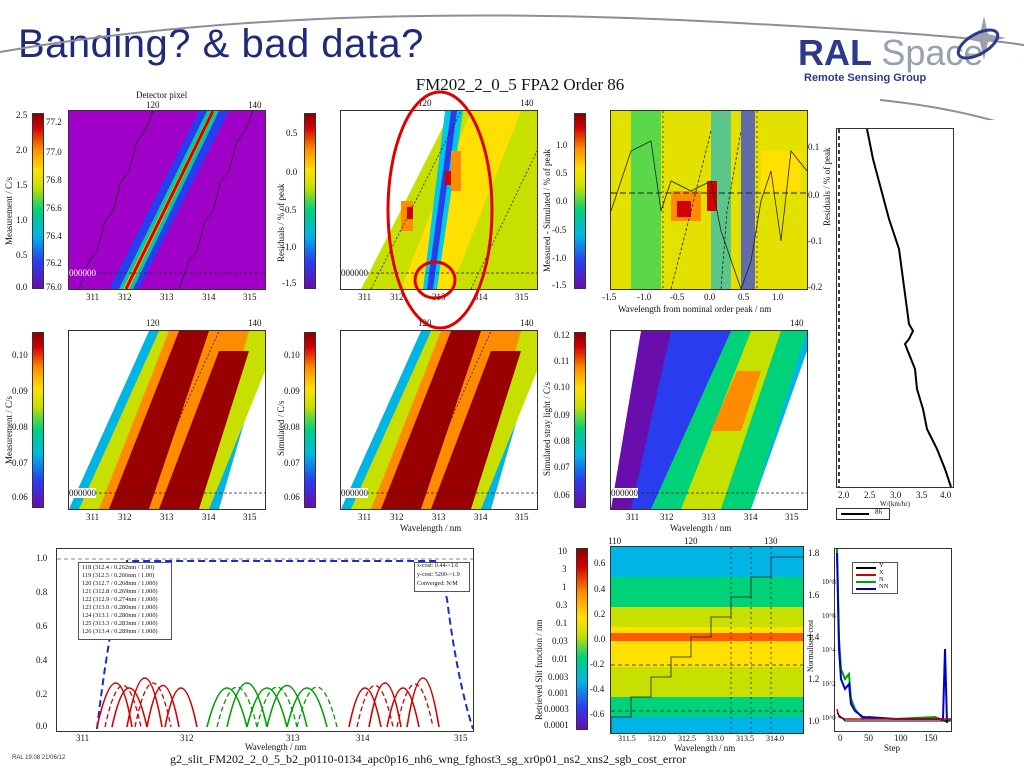  Describe the element at coordinates (125, 297) in the screenshot. I see `p1-x-tick-312: 312` at that location.